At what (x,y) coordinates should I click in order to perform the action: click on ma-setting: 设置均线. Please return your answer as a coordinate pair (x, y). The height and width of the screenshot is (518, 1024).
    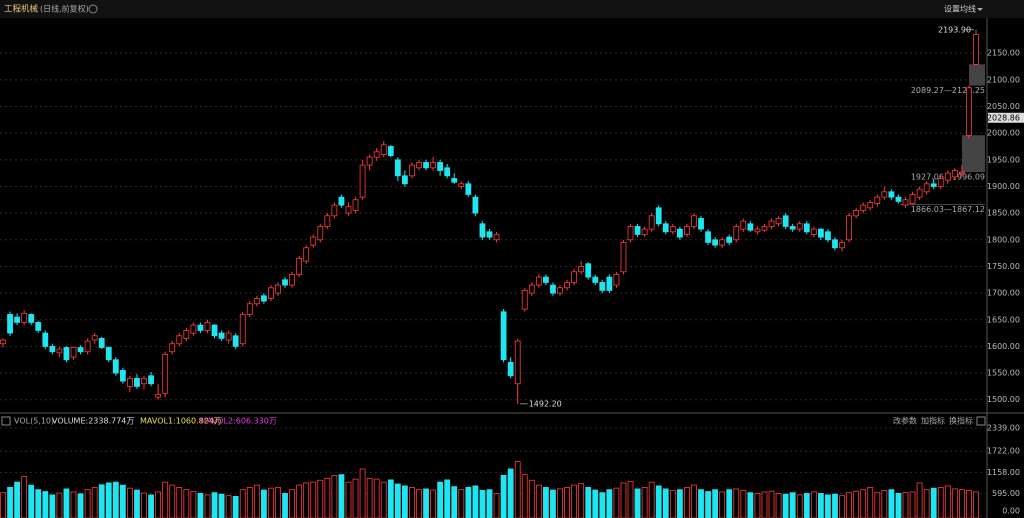
    Looking at the image, I should click on (960, 9).